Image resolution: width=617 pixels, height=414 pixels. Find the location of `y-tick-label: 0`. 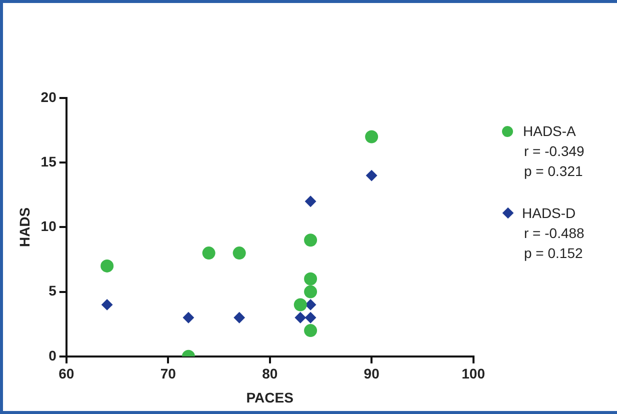

y-tick-label: 0 is located at coordinates (52, 355).